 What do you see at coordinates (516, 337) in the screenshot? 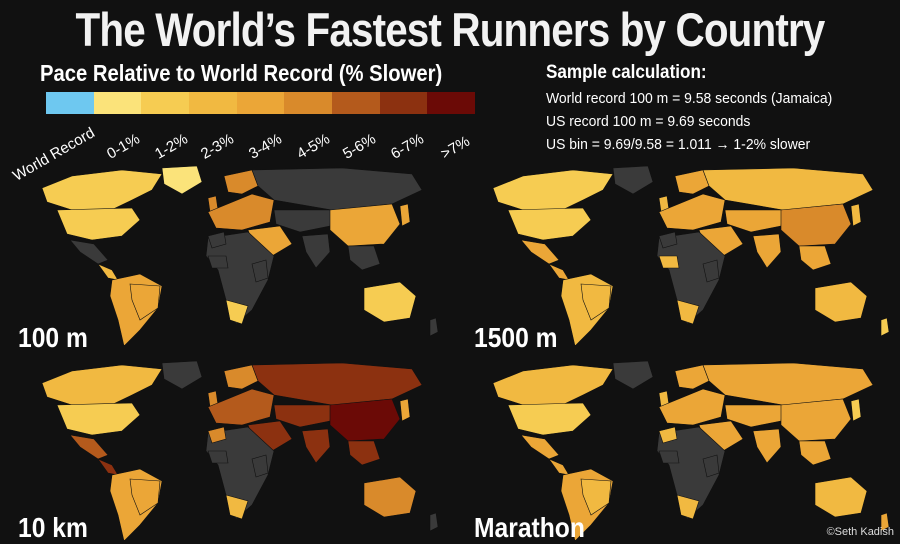
I see `panel-label-1500m: 1500 m` at bounding box center [516, 337].